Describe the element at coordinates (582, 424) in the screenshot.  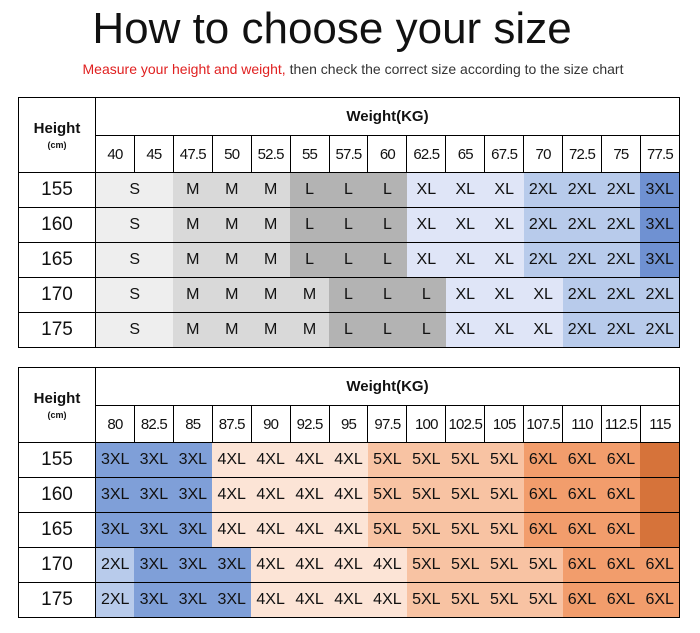
I see `weight-cell: 110` at that location.